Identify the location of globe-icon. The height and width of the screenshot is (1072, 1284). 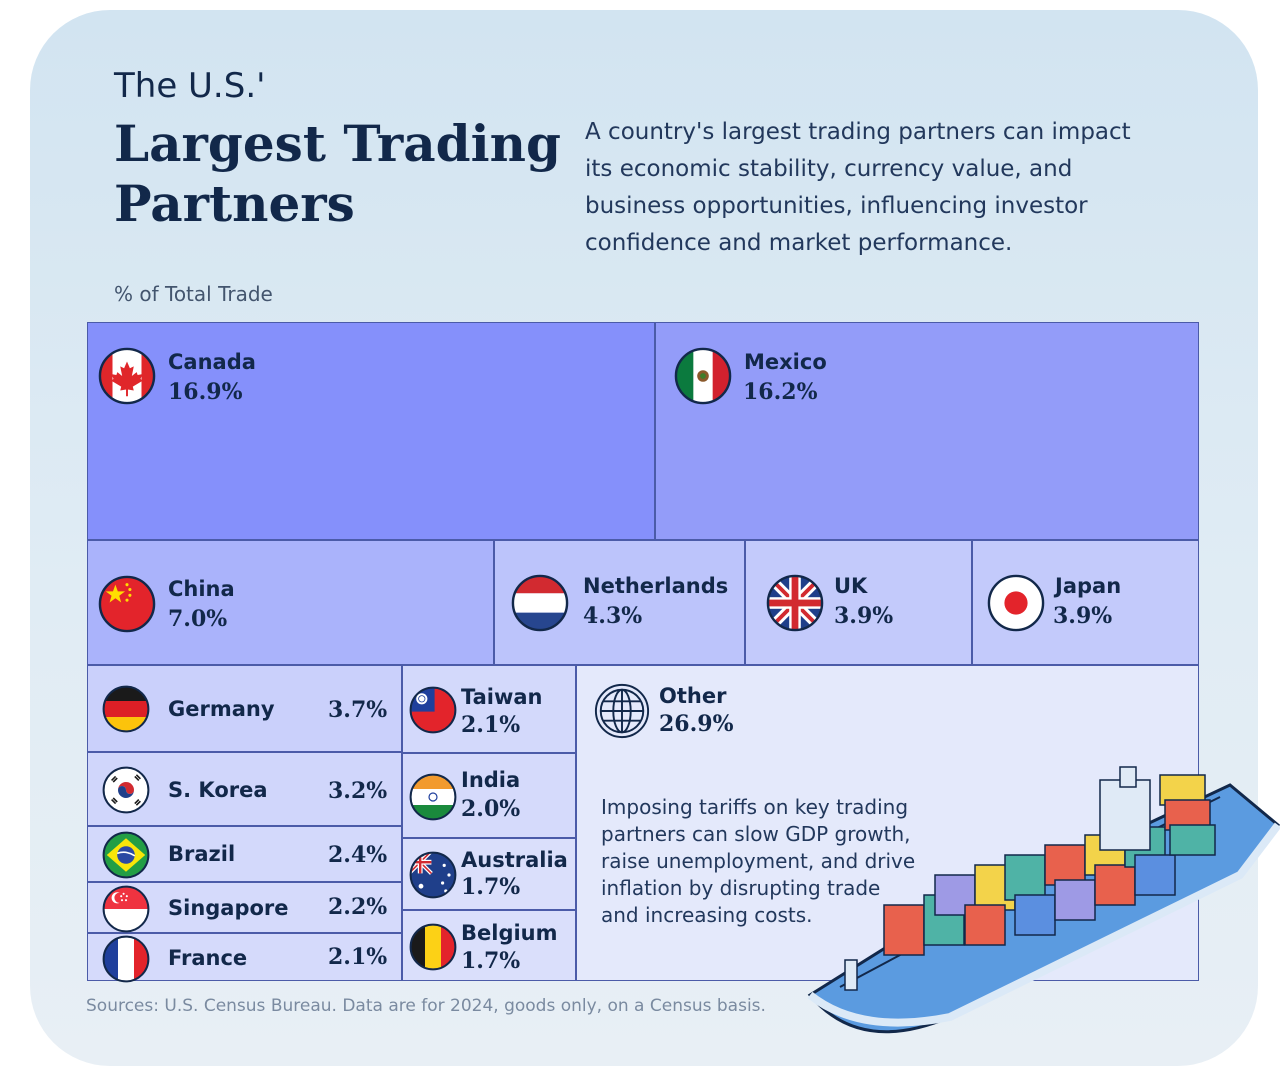
(622, 711).